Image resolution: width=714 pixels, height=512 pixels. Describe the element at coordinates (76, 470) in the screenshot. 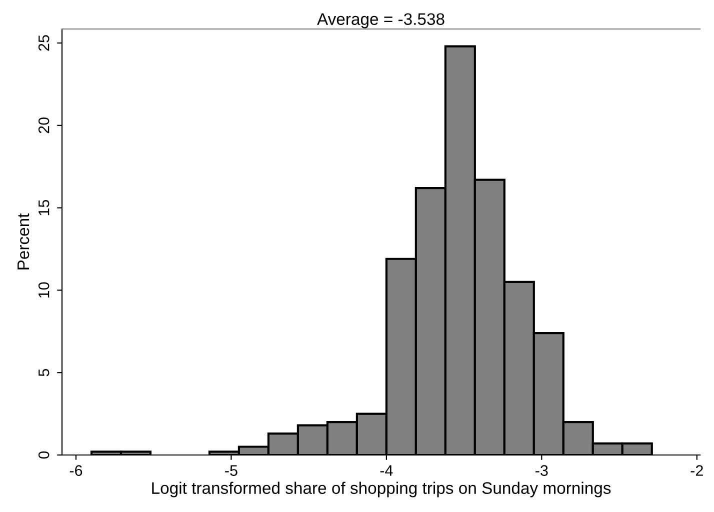

I see `x-tick-label: -6` at that location.